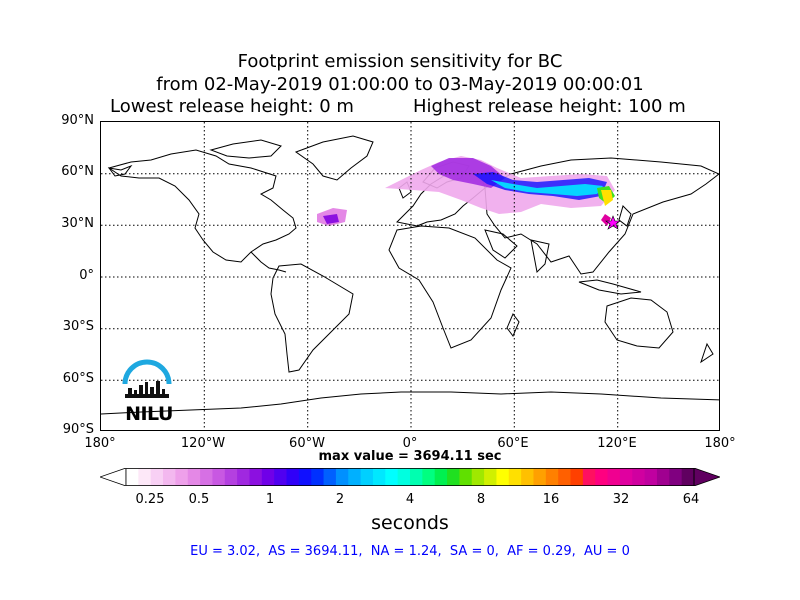 The width and height of the screenshot is (800, 600). I want to click on plume-magenta-core, so click(606, 220).